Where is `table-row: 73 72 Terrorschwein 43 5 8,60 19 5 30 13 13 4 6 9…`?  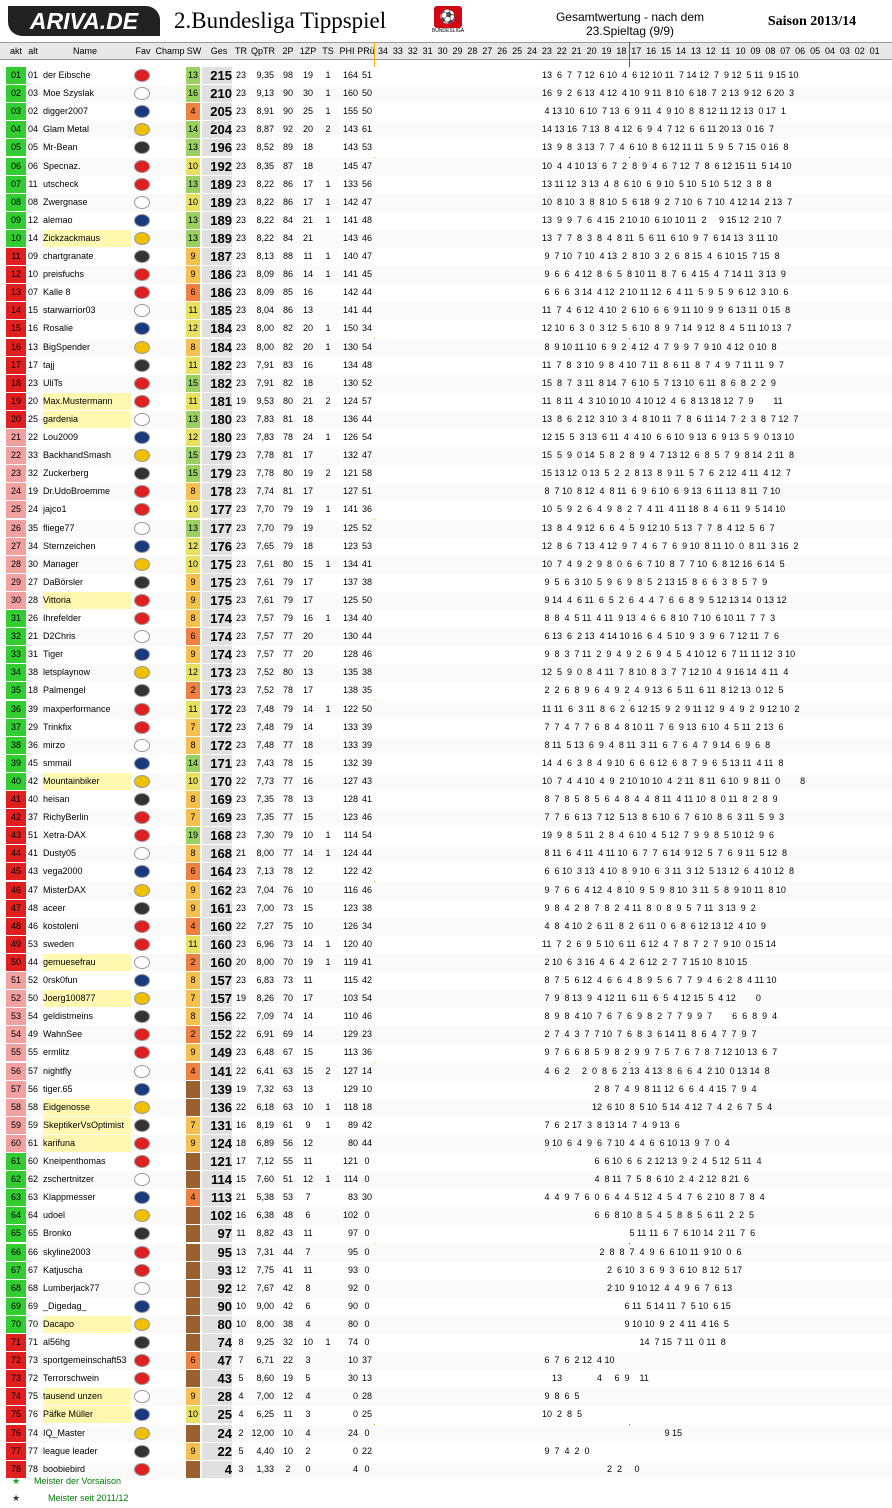
table-row: 73 72 Terrorschwein 43 5 8,60 19 5 30 13 13 4 6 9… is located at coordinates (446, 1379).